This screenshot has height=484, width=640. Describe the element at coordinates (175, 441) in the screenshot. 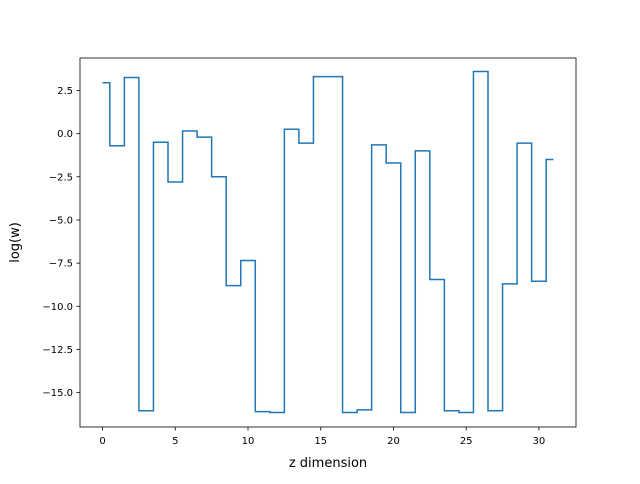

I see `x-tick-label: 5` at that location.